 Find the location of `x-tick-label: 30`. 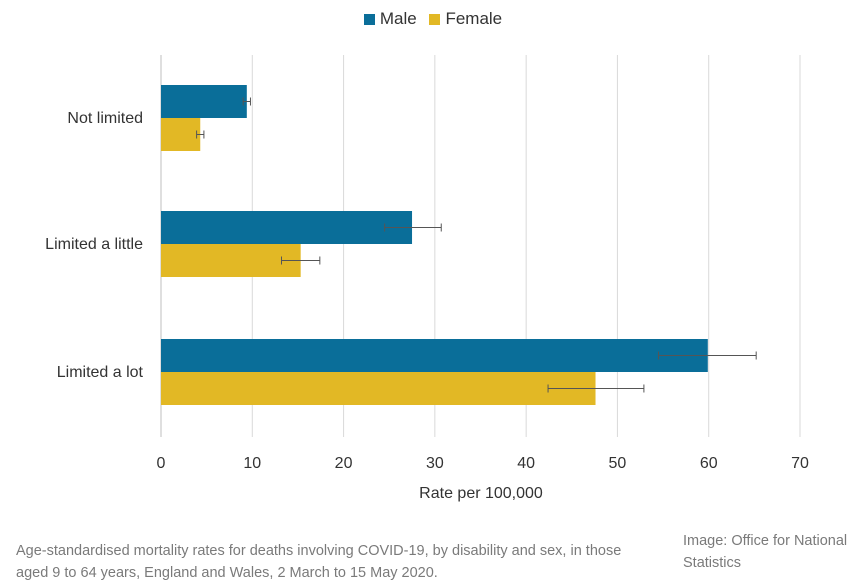

x-tick-label: 30 is located at coordinates (435, 463).